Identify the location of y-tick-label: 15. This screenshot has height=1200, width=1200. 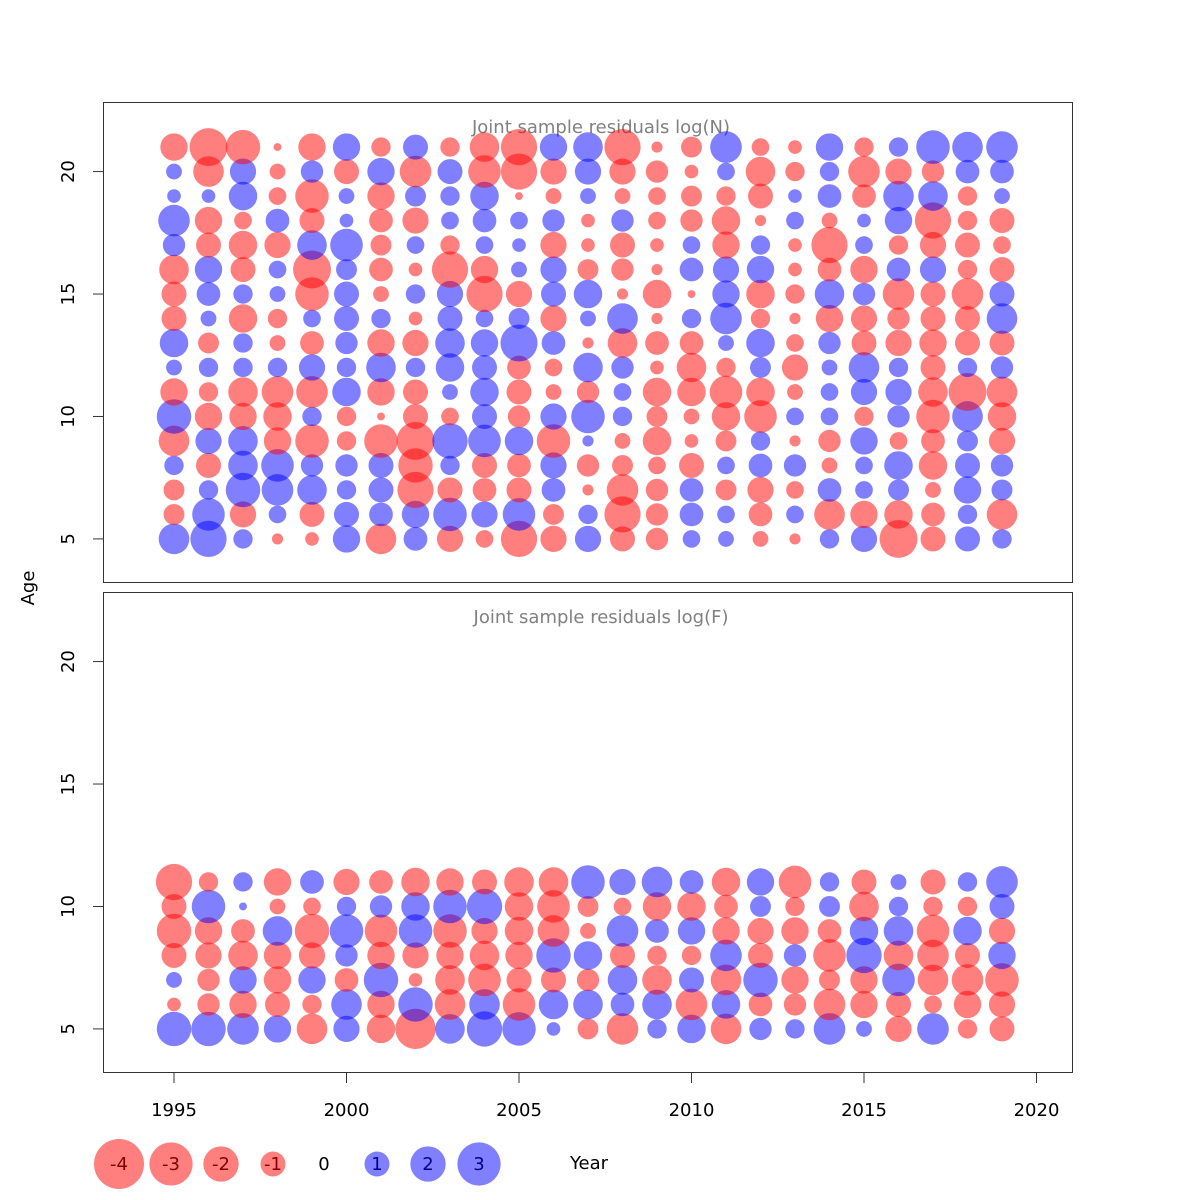
(68, 784).